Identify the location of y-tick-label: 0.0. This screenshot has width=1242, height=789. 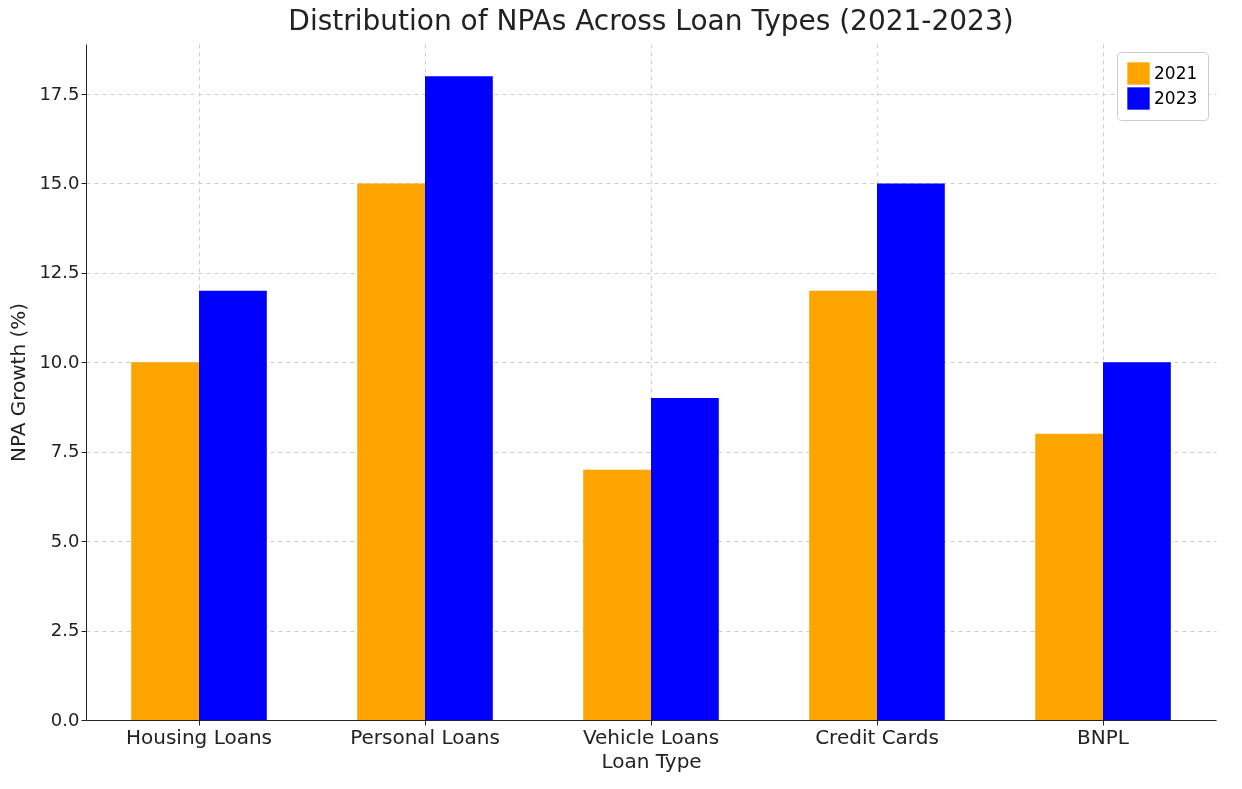
(65, 719).